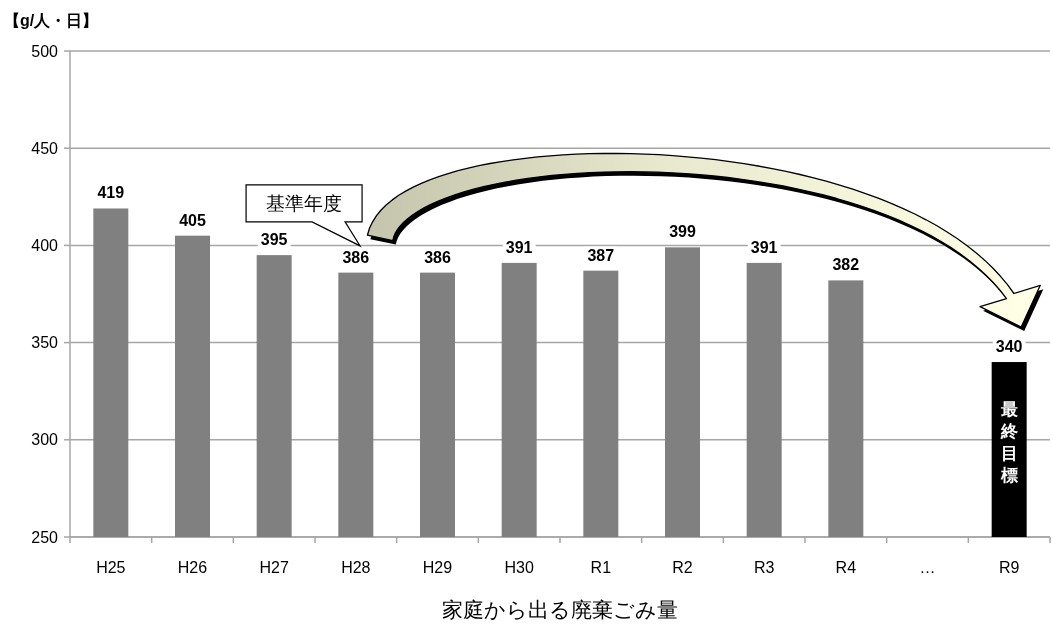  Describe the element at coordinates (51, 20) in the screenshot. I see `y-axis-title: 【g/人・日】` at that location.